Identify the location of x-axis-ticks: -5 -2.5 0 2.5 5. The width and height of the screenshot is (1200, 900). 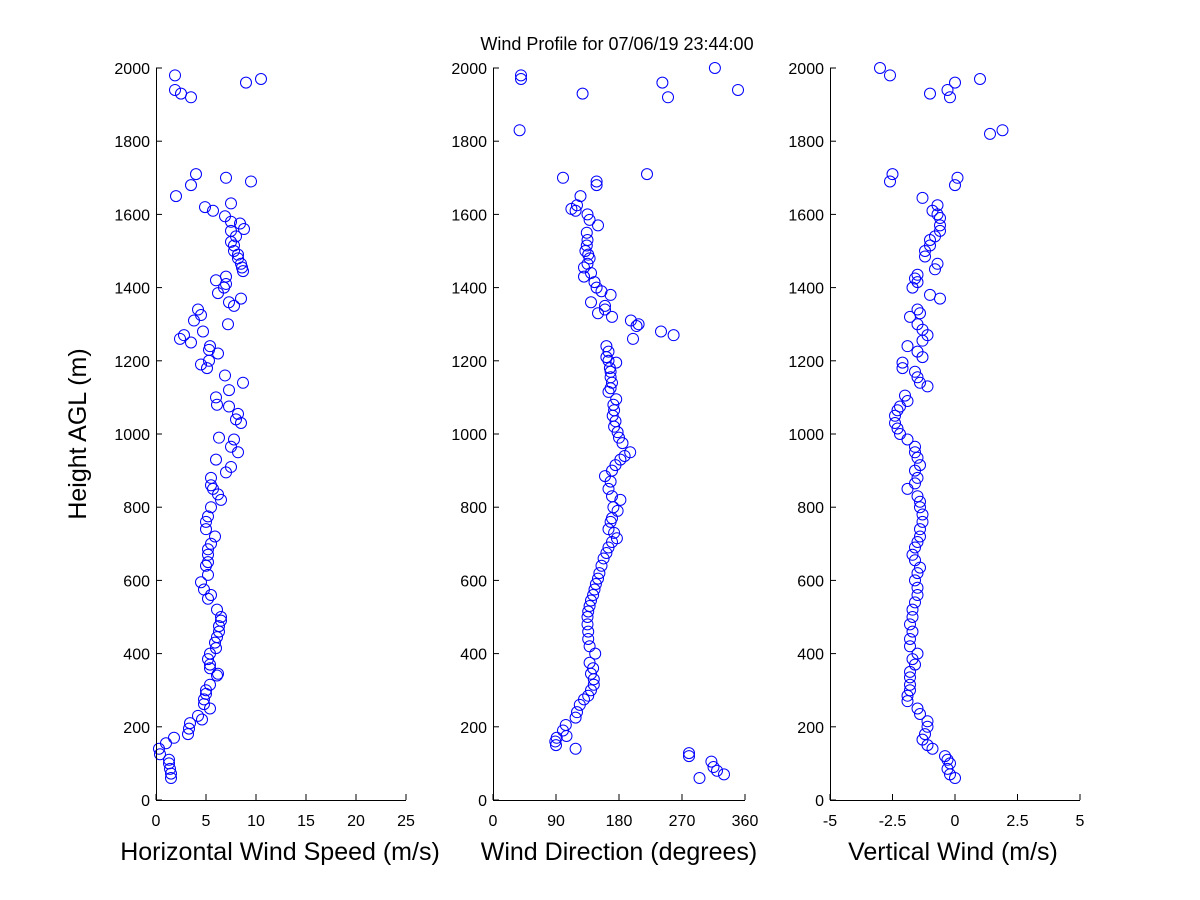
(954, 812).